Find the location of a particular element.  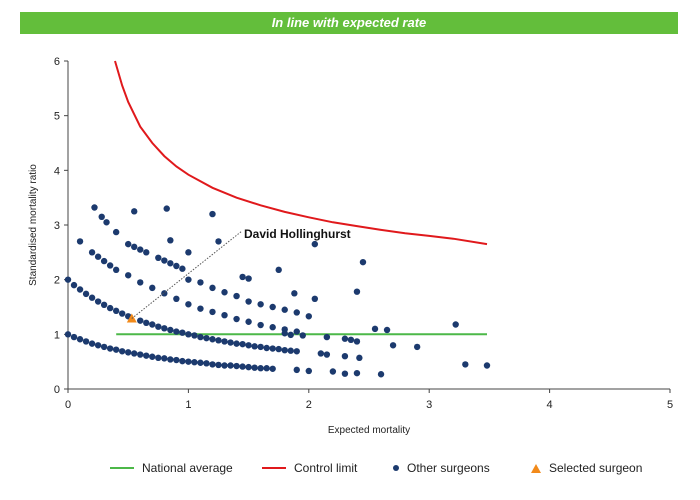

legend-item: Other surgeons is located at coordinates (441, 468).